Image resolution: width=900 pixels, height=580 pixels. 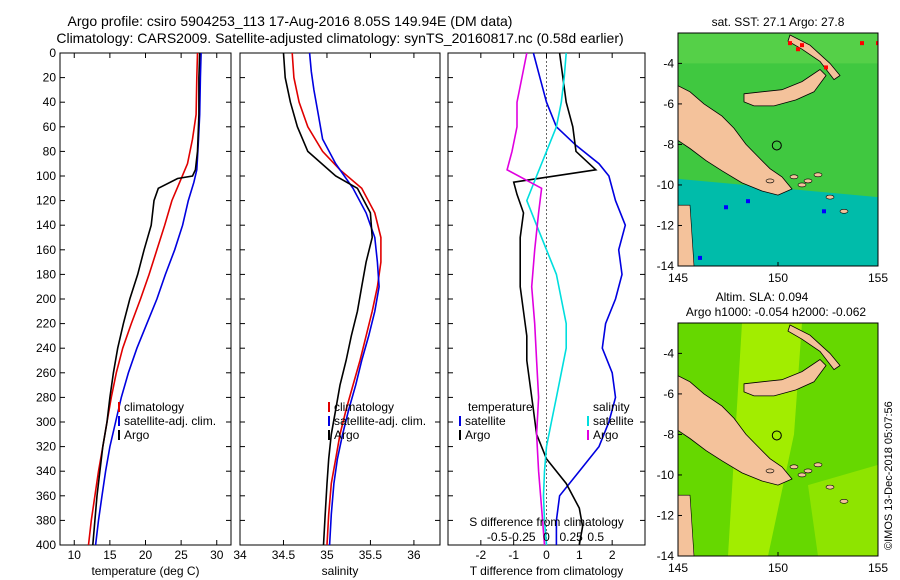 What do you see at coordinates (666, 225) in the screenshot?
I see `map-y-tick-label: -12` at bounding box center [666, 225].